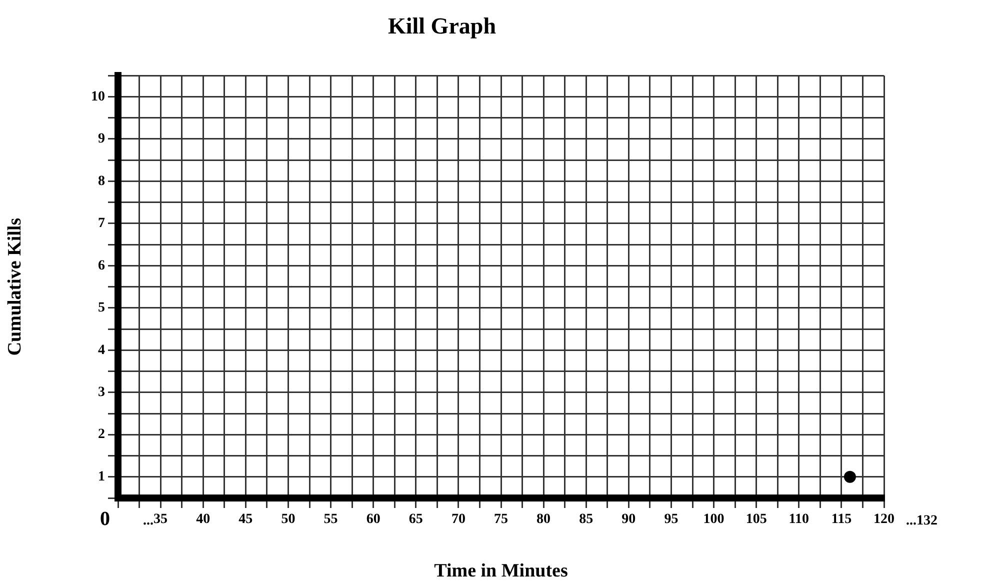 The image size is (999, 587). Describe the element at coordinates (458, 520) in the screenshot. I see `x-tick-label: 70` at that location.